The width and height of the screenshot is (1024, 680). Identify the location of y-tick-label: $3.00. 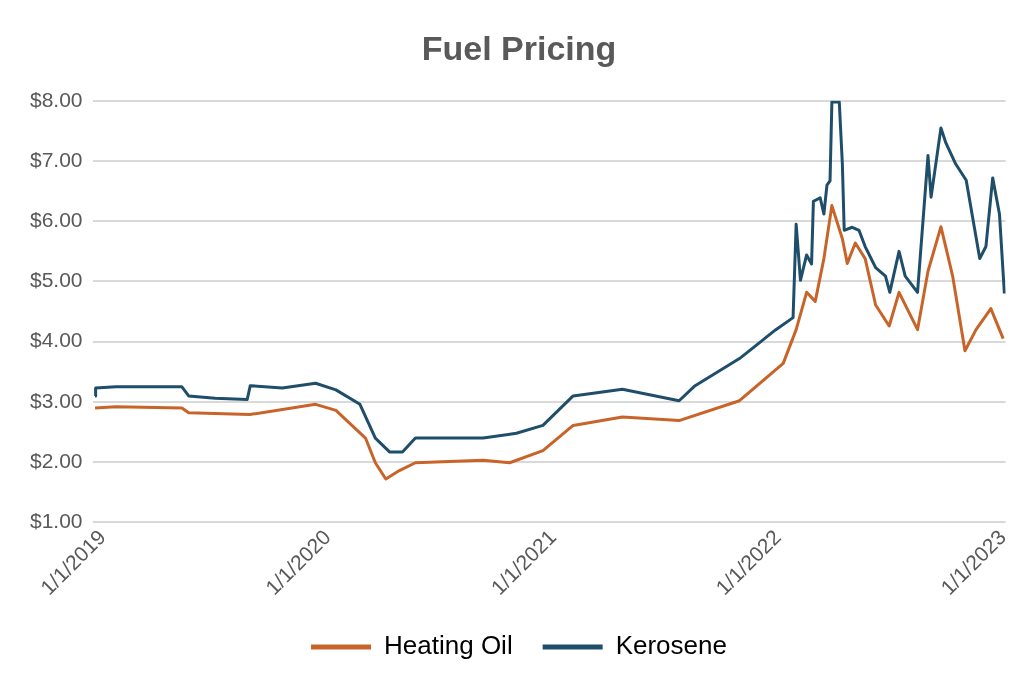
(56, 400).